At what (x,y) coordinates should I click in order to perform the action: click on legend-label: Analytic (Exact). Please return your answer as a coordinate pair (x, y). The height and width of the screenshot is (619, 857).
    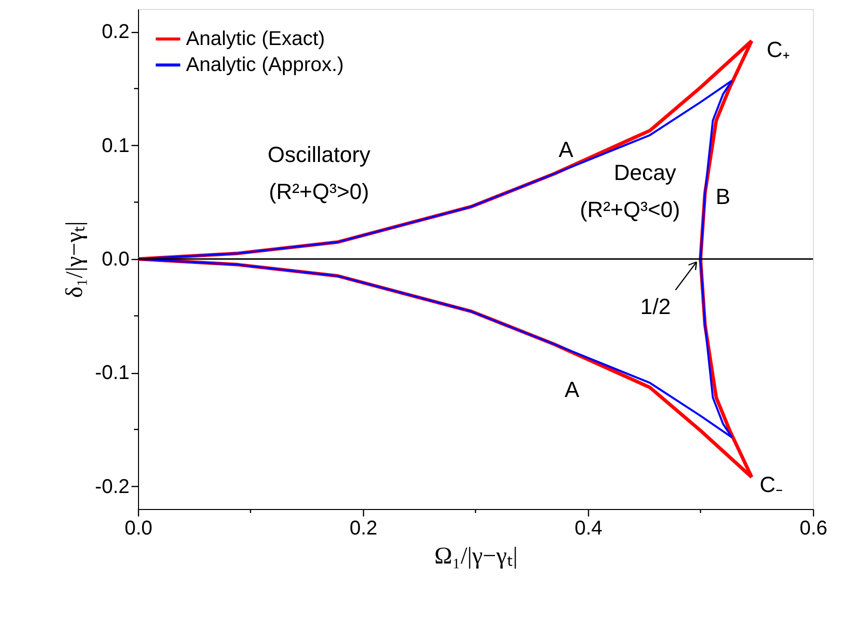
    Looking at the image, I should click on (255, 39).